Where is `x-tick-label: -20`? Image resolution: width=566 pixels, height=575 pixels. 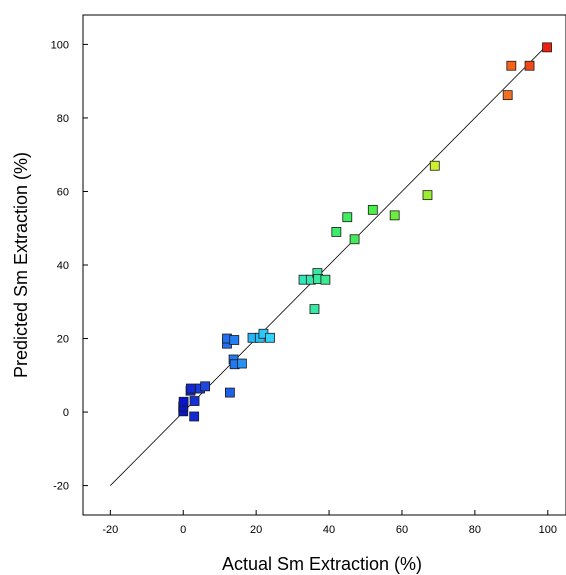 x-tick-label: -20 is located at coordinates (110, 530).